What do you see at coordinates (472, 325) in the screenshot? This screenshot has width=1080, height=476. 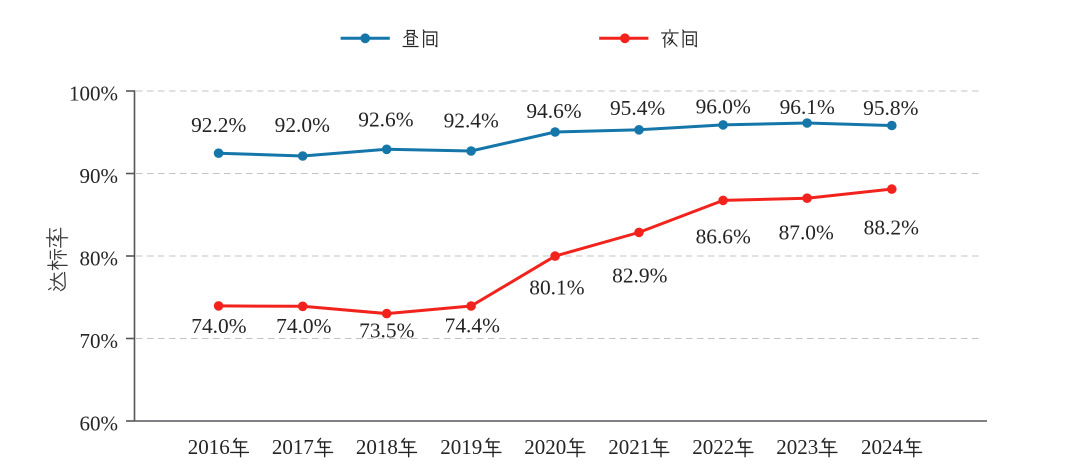 I see `svg-text: 74.4%` at bounding box center [472, 325].